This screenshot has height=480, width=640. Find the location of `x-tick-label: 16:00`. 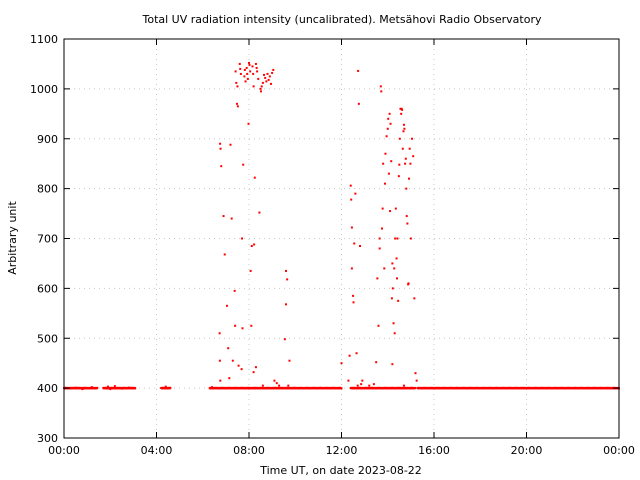

x-tick-label: 16:00 is located at coordinates (434, 450).